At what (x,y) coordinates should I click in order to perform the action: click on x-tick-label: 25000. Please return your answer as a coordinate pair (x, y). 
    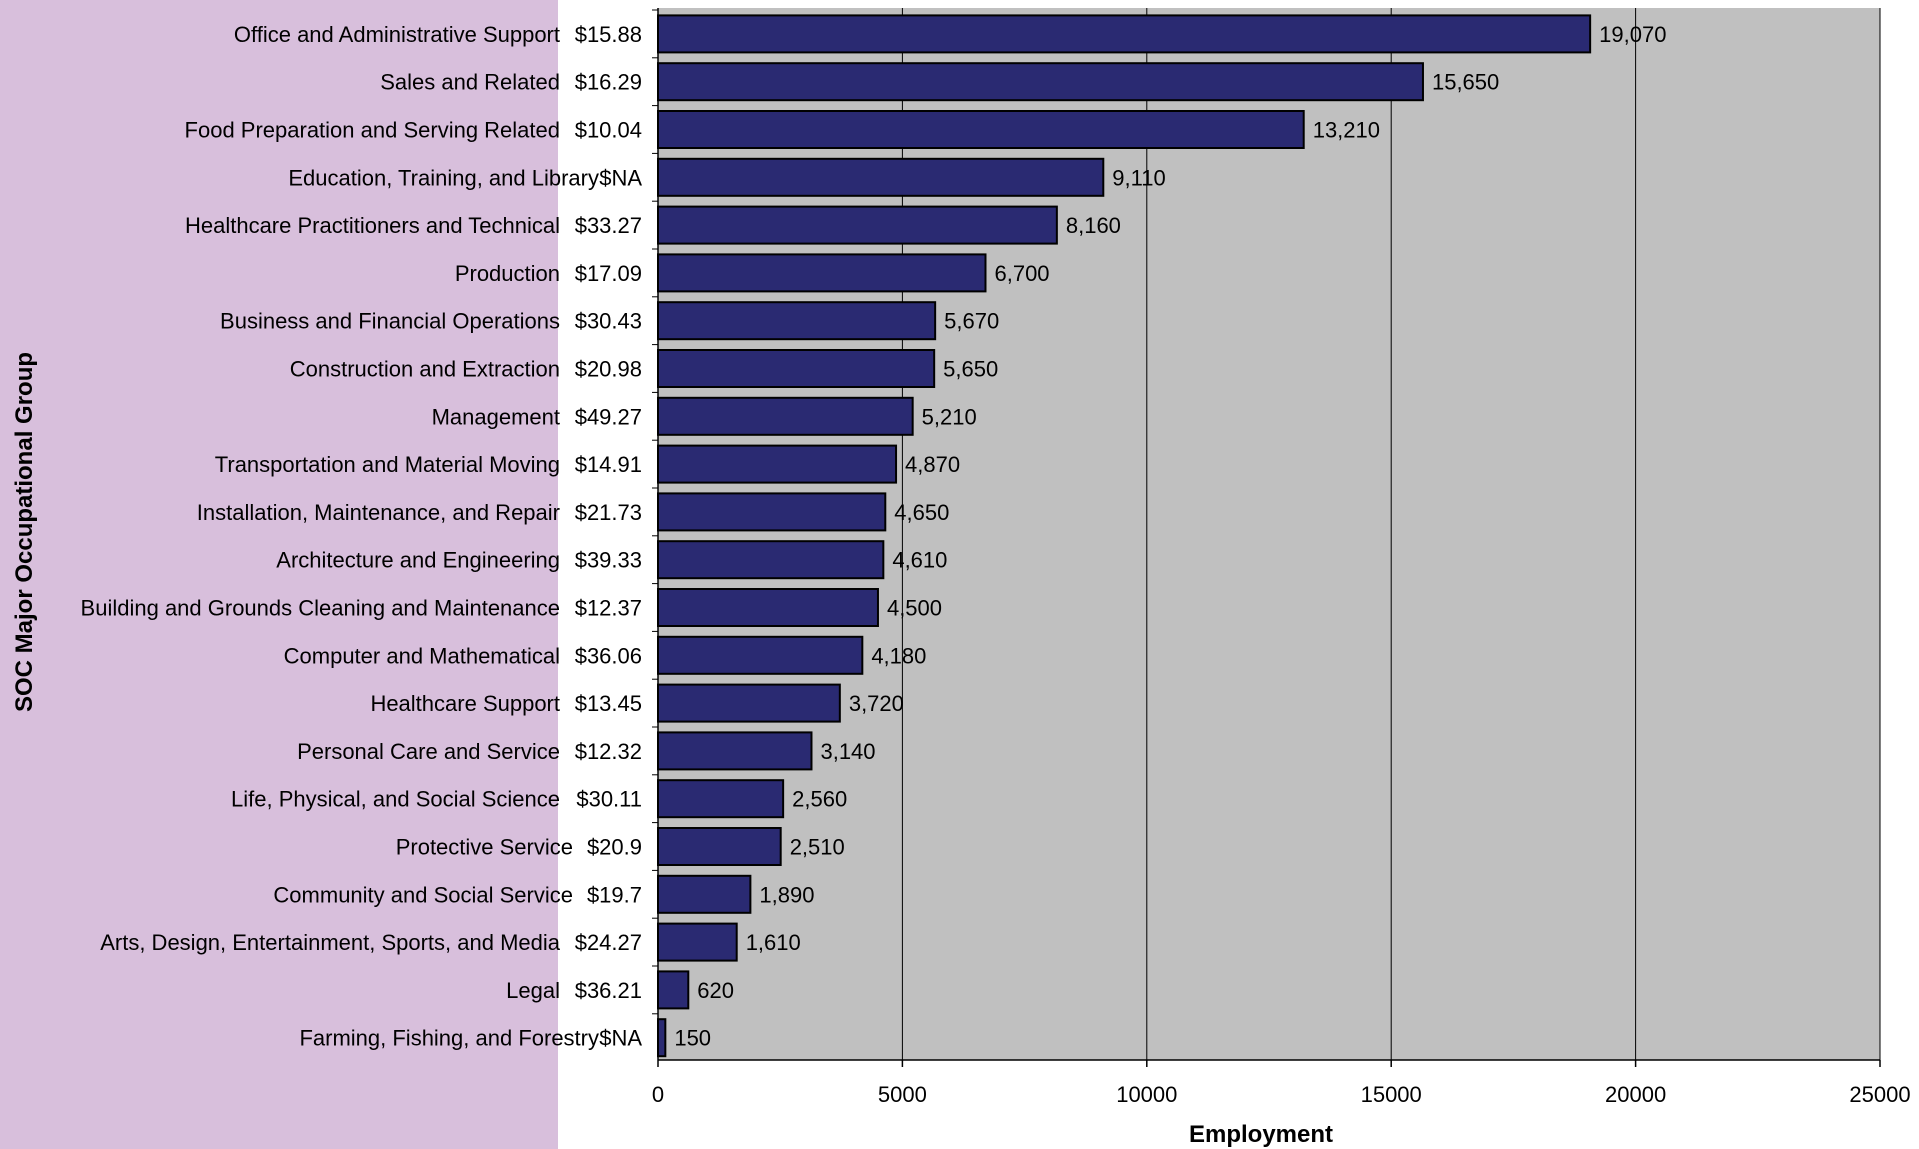
    Looking at the image, I should click on (1879, 1094).